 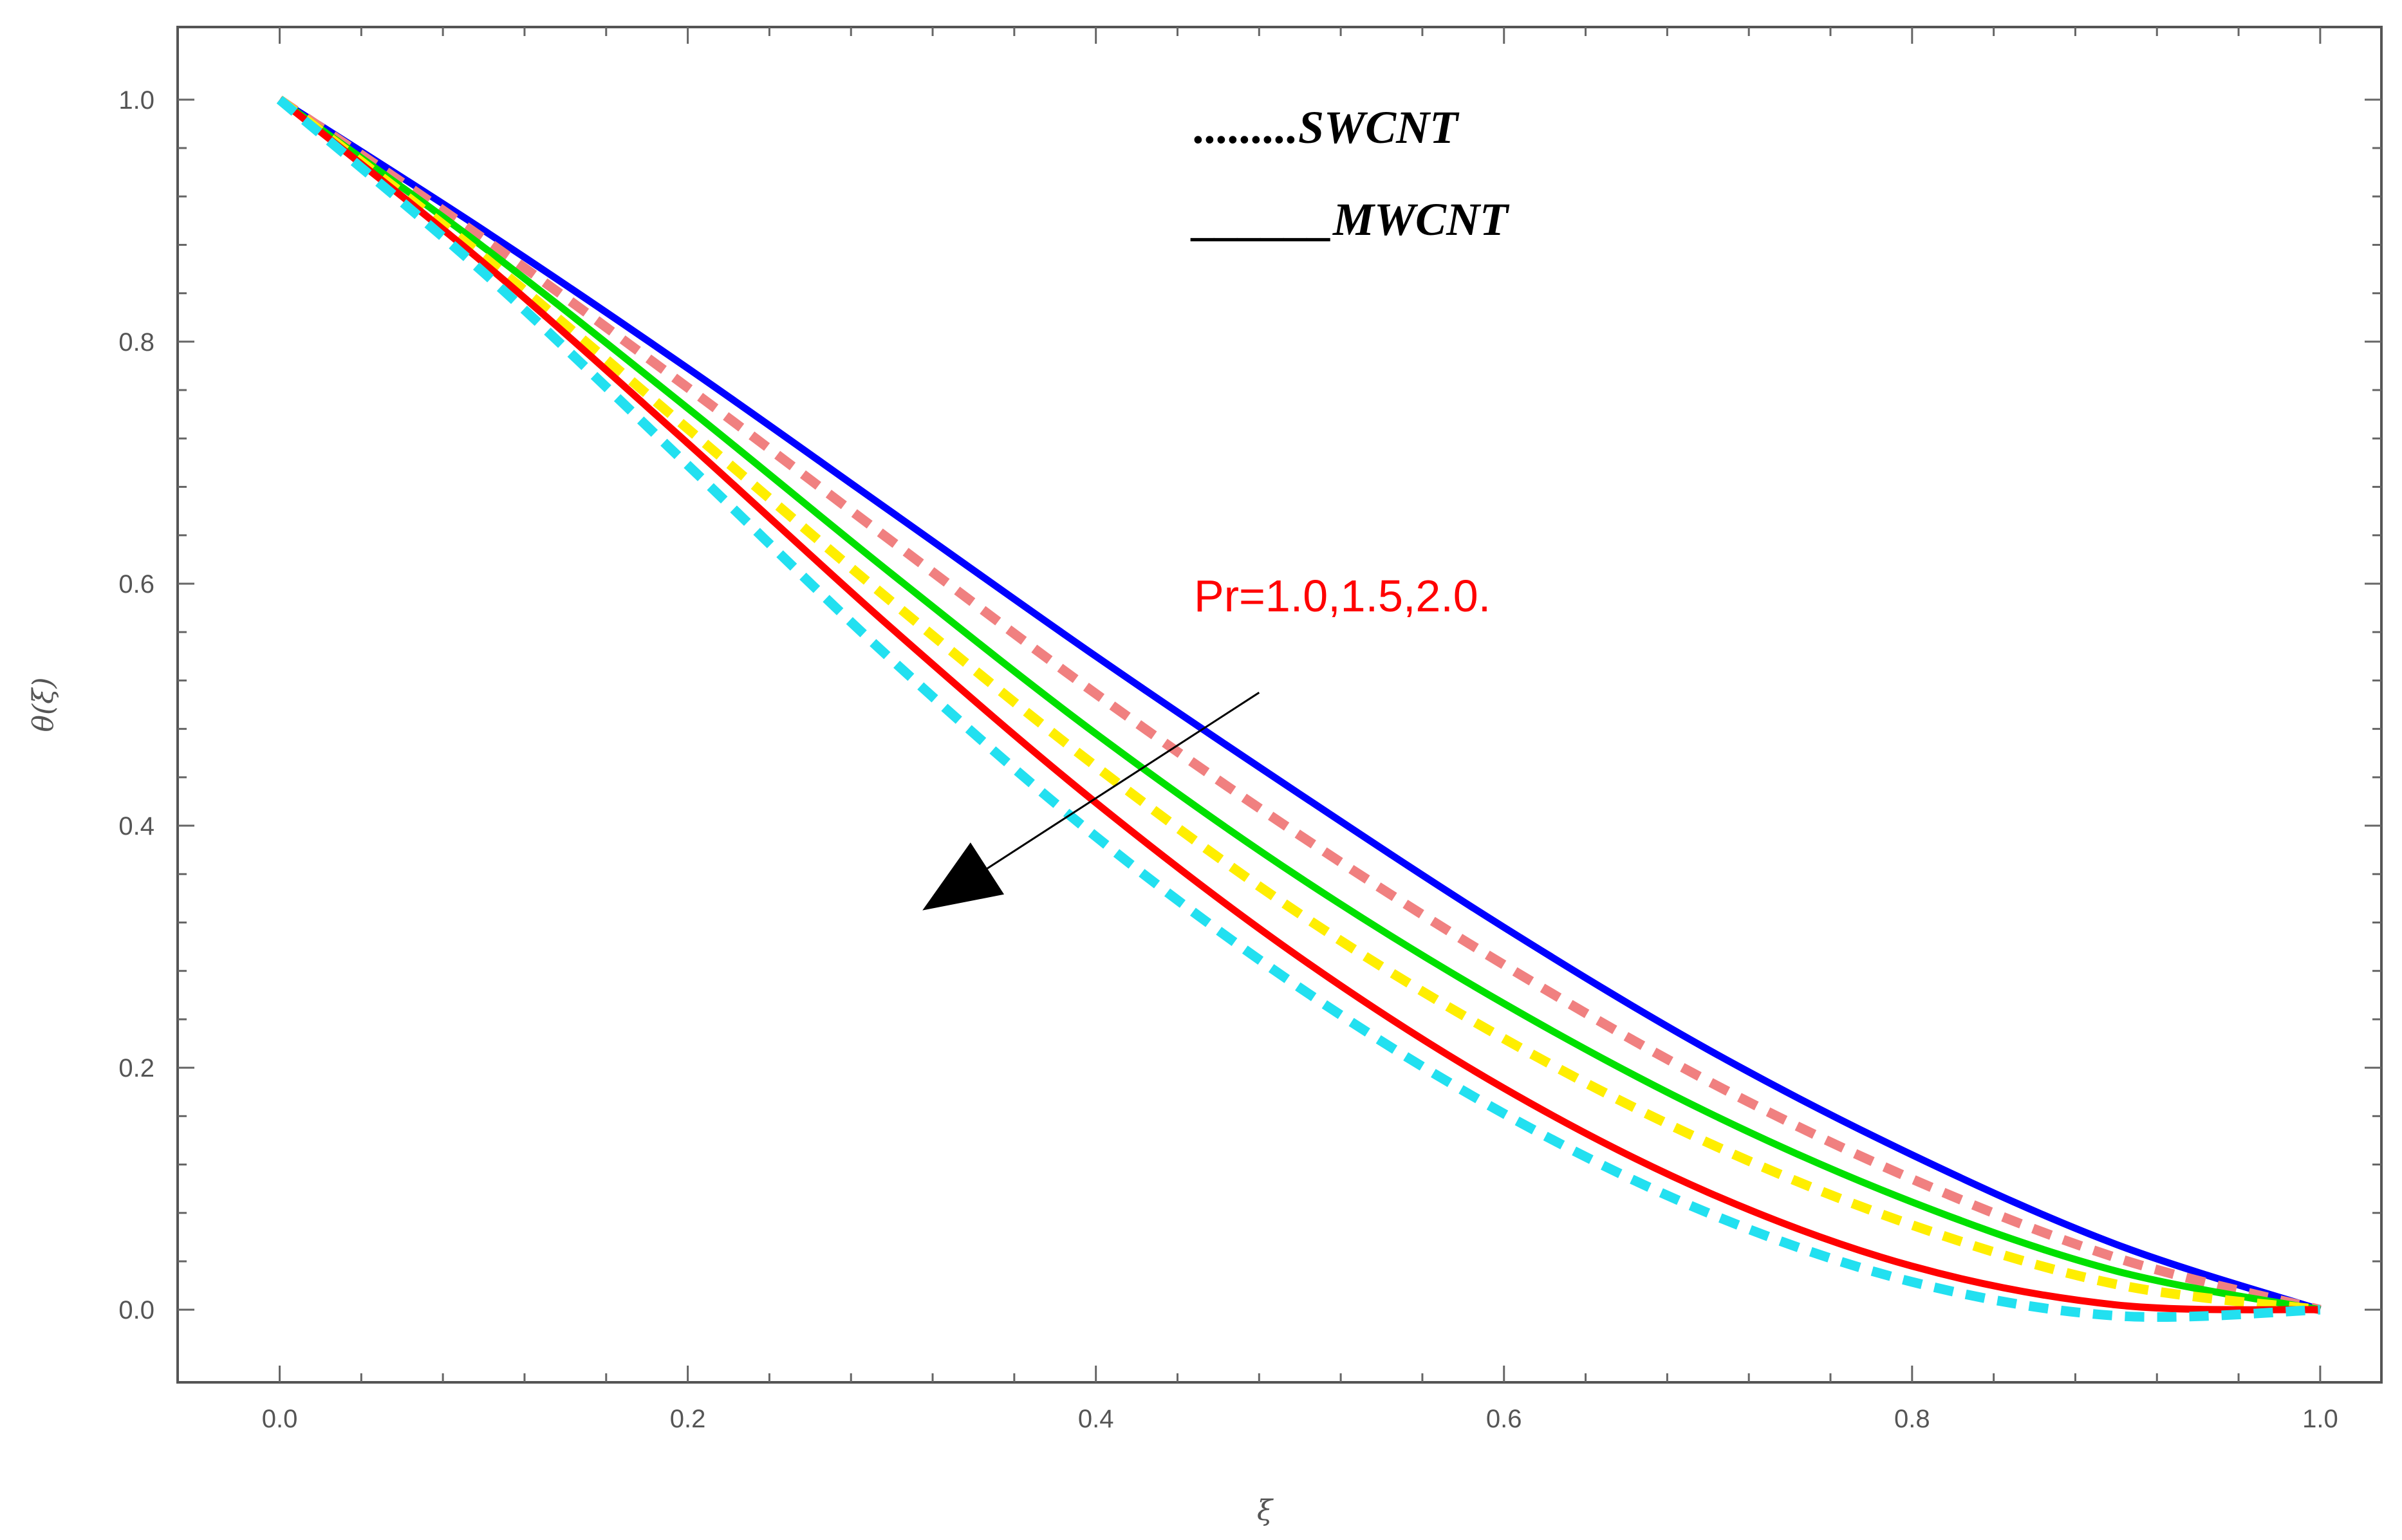 I want to click on legend-label-mwcnt: ______MWCNT, so click(x=1350, y=220).